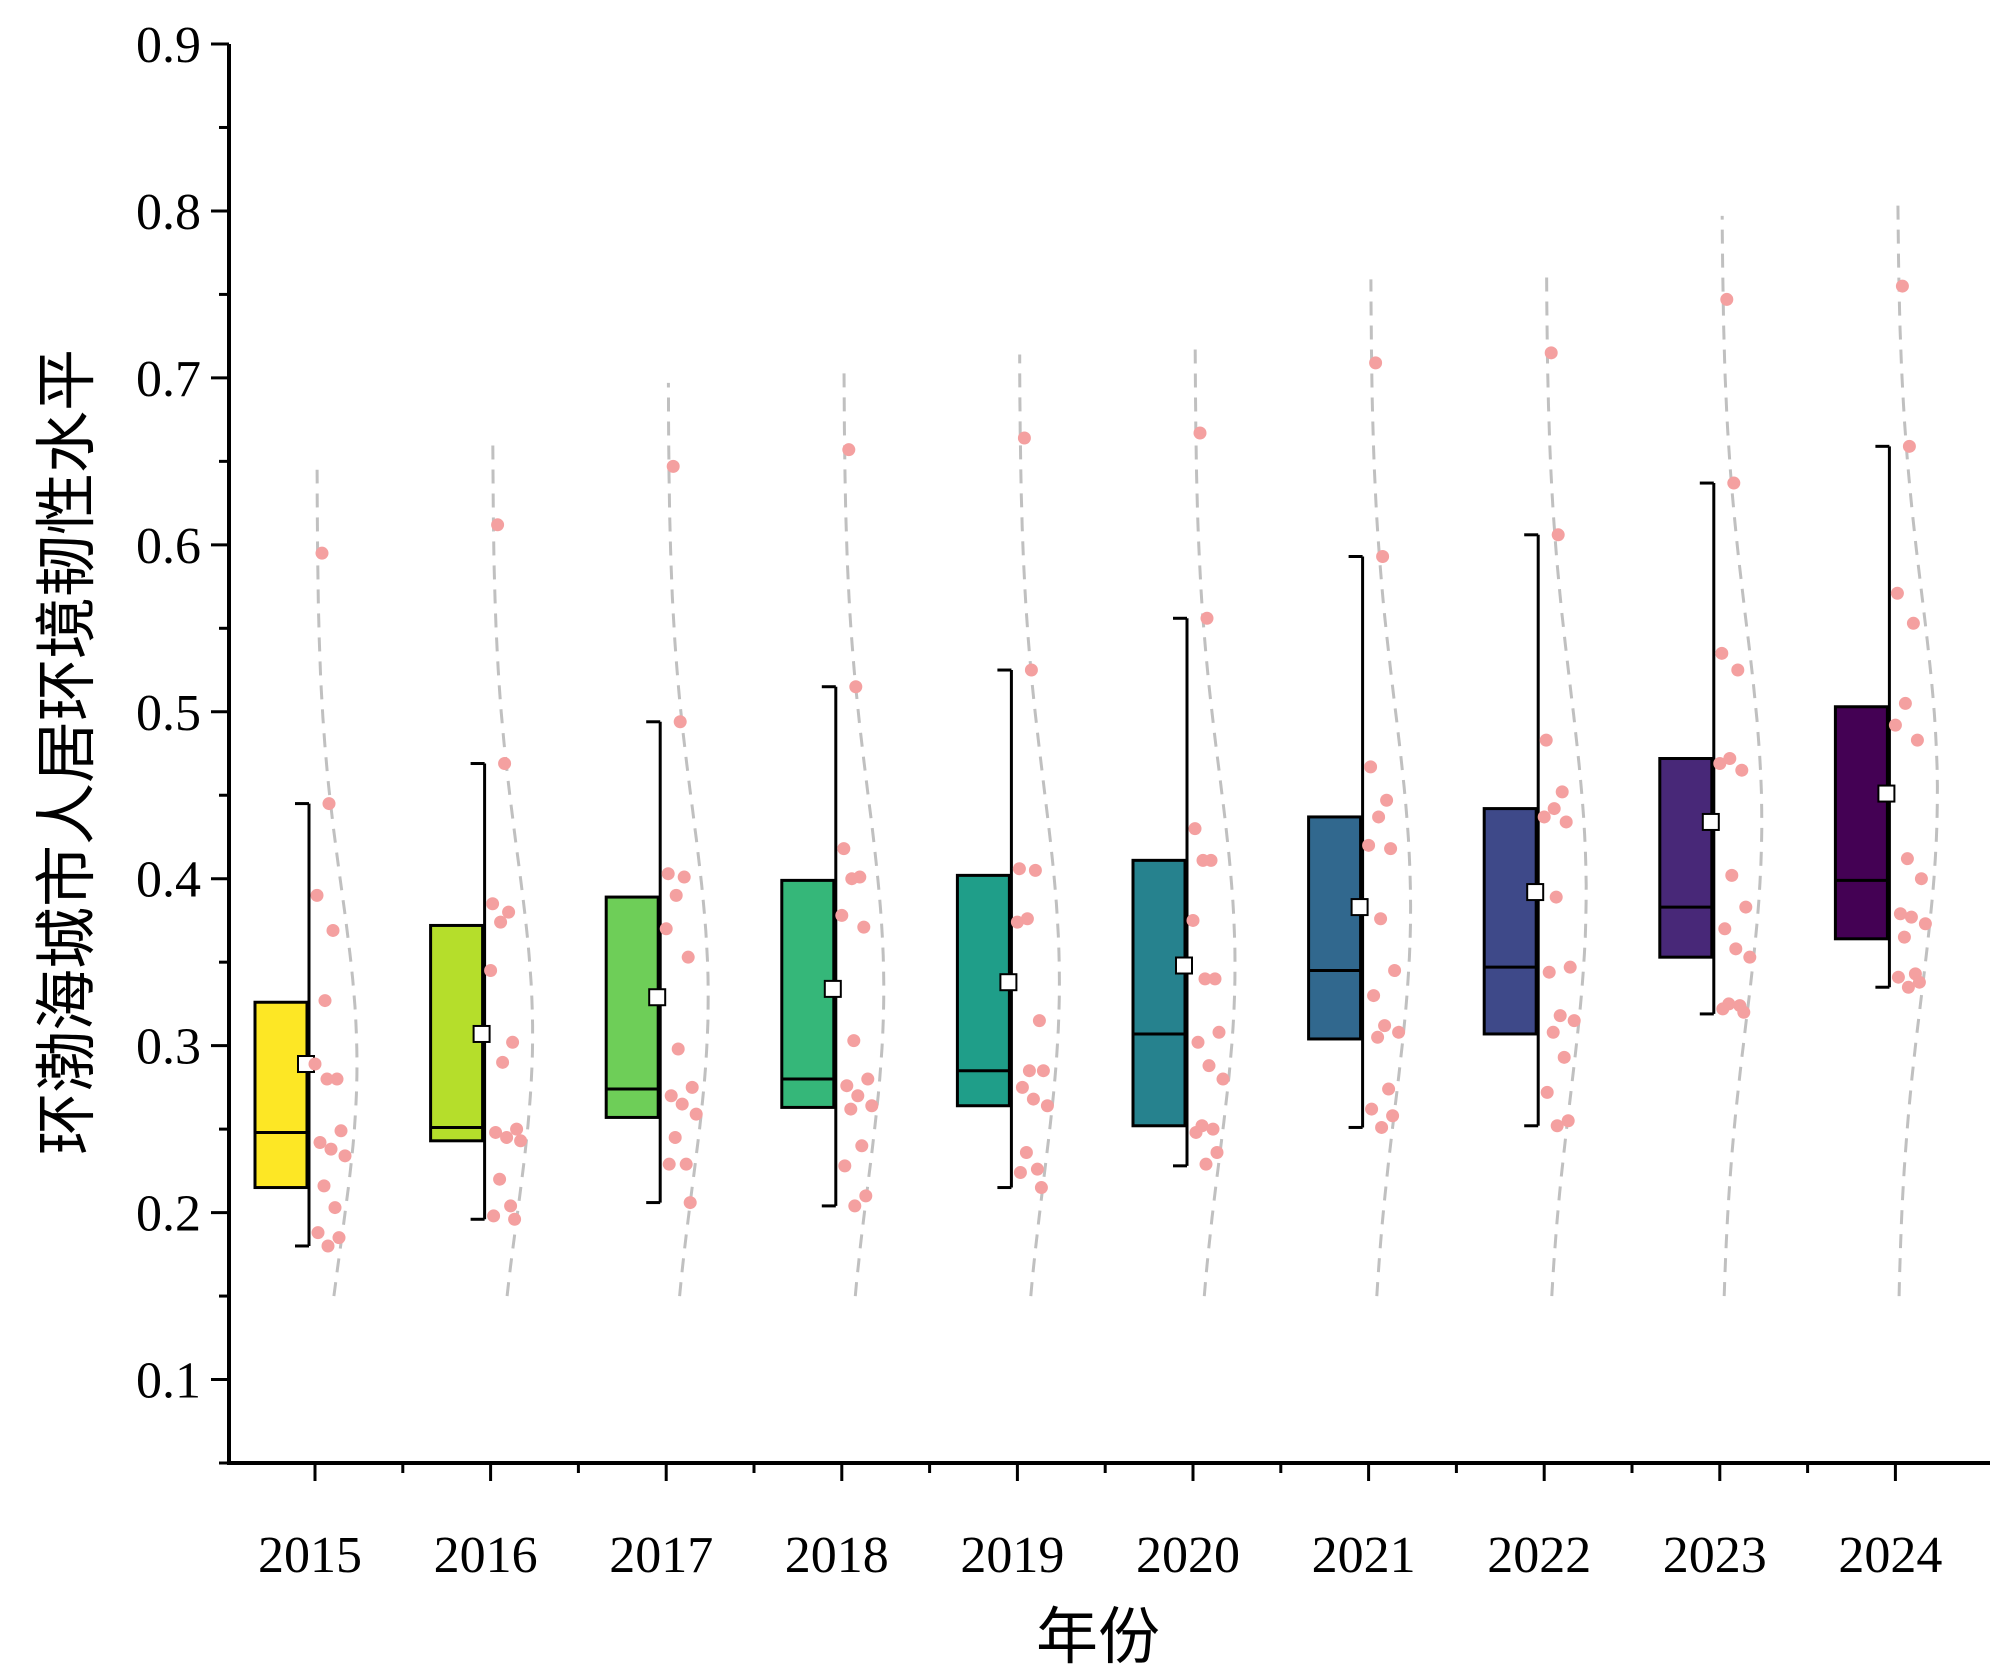  I want to click on box-2022, so click(1513, 830).